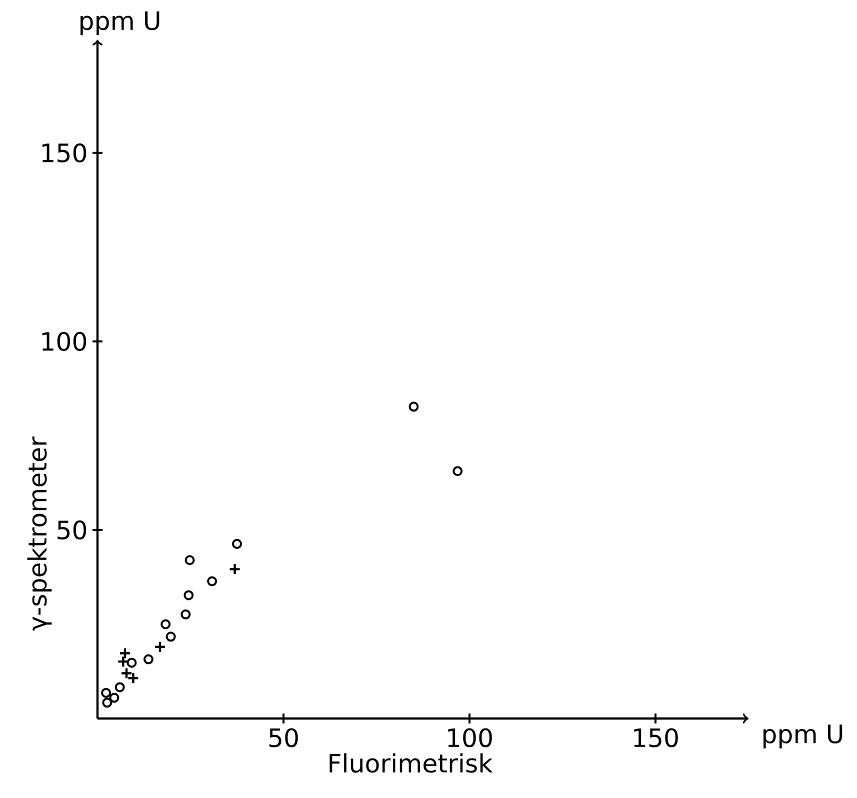 This screenshot has width=857, height=798. Describe the element at coordinates (64, 152) in the screenshot. I see `y-tick-label: 150` at that location.